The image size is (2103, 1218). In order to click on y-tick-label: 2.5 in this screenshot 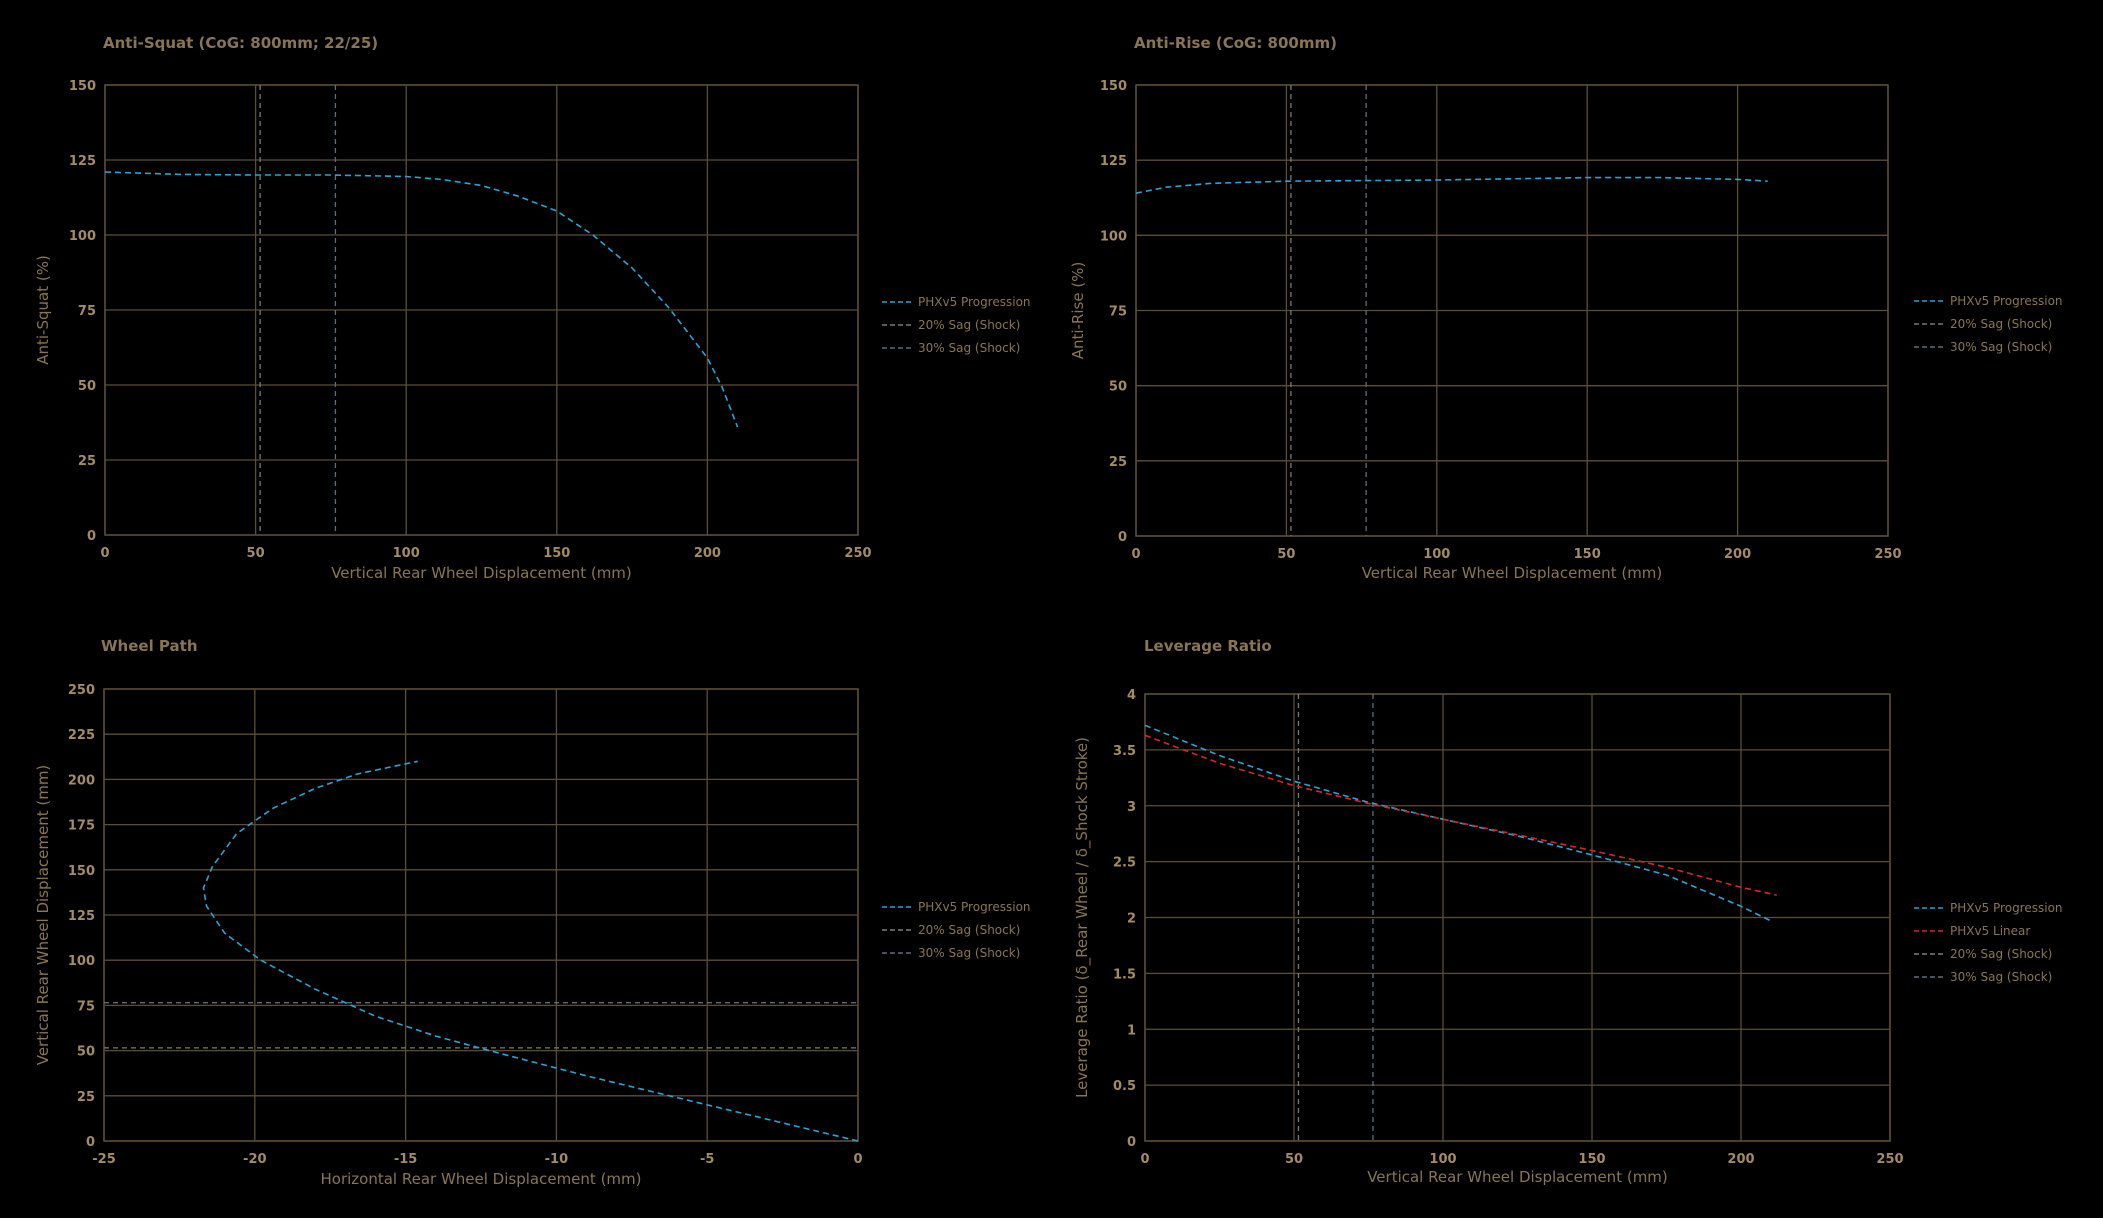, I will do `click(1124, 863)`.